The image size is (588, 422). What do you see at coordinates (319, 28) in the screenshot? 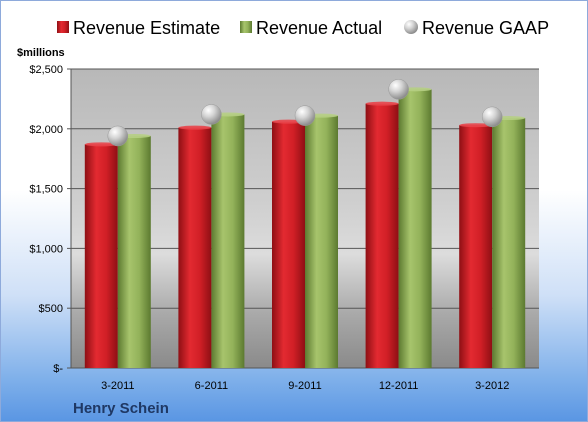
I see `legend-label-revenue-actual: Revenue Actual` at bounding box center [319, 28].